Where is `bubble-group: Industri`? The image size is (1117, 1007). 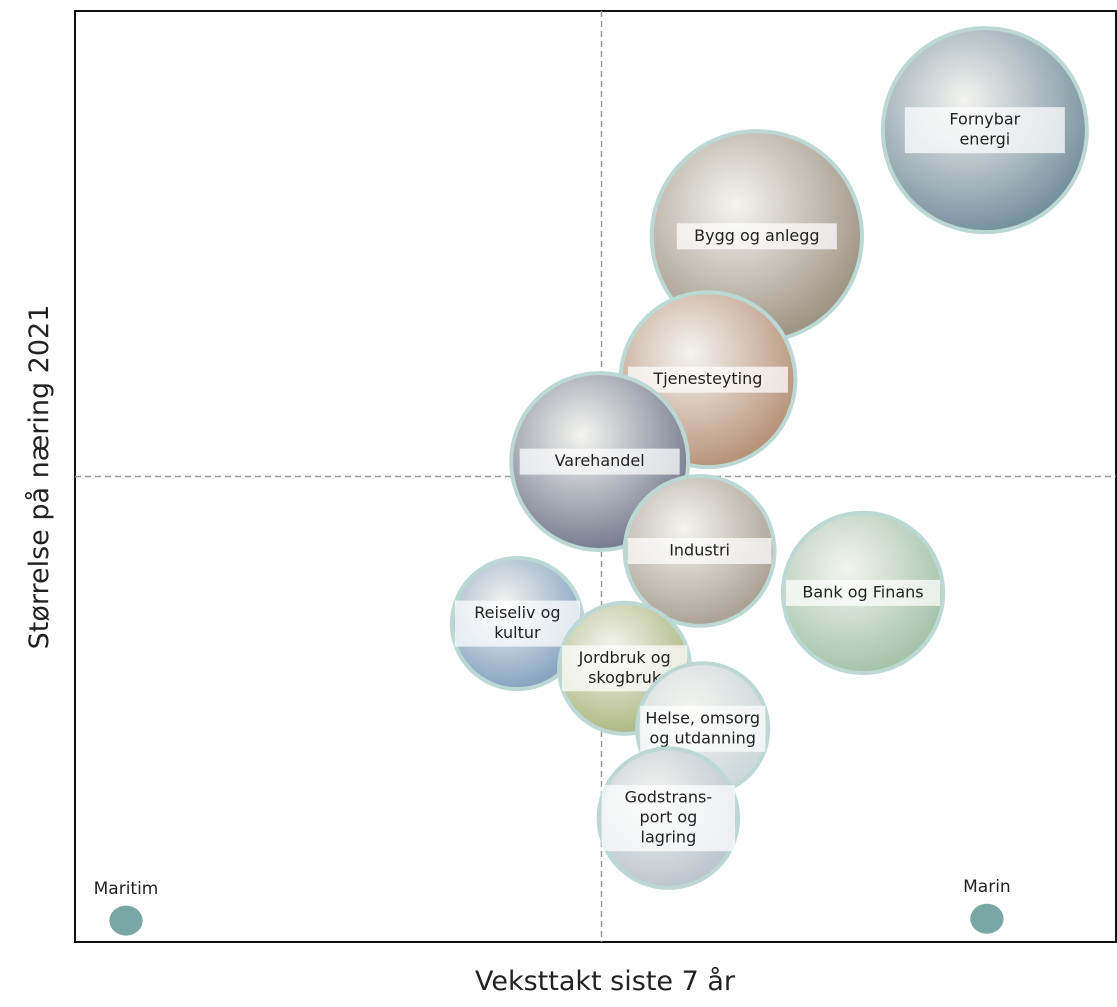 bubble-group: Industri is located at coordinates (699, 551).